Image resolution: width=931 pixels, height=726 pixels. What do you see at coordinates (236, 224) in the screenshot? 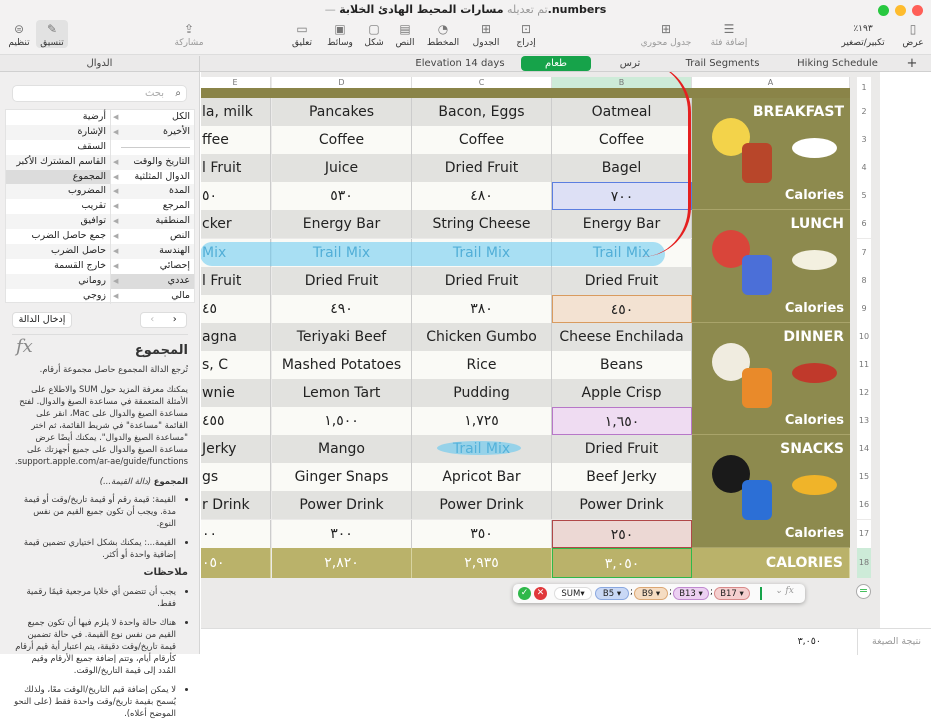
I see `table-cell: cker` at bounding box center [236, 224].